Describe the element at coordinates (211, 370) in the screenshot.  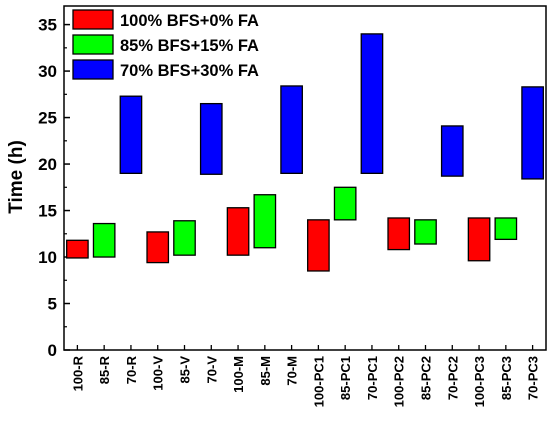
I see `x-tick-label: 70-V` at that location.